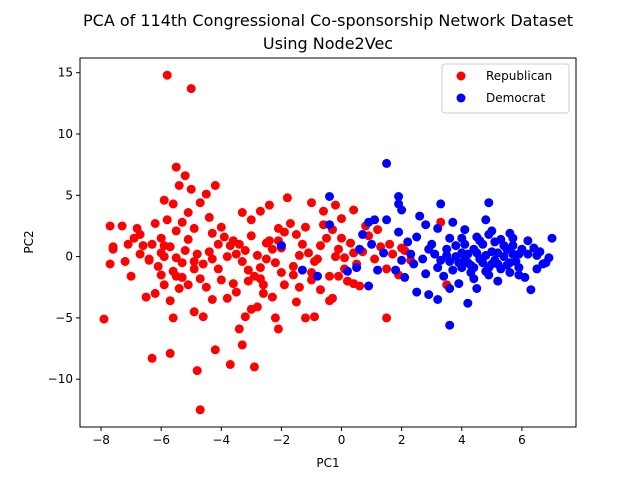 The image size is (640, 480). I want to click on legend: Republican Democrat, so click(505, 88).